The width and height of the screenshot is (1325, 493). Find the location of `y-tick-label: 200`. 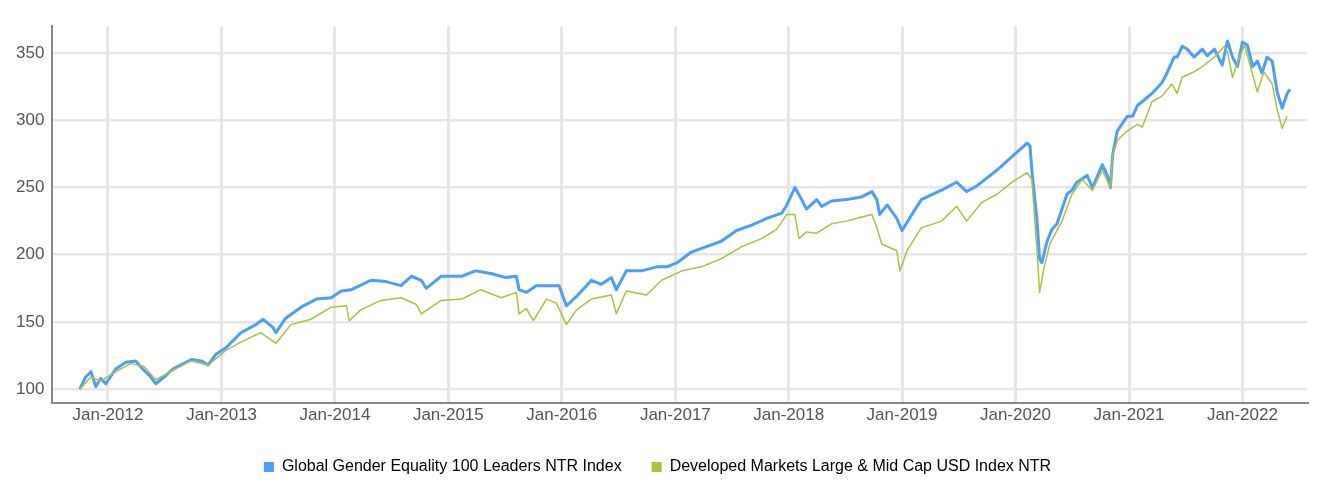

y-tick-label: 200 is located at coordinates (30, 254).